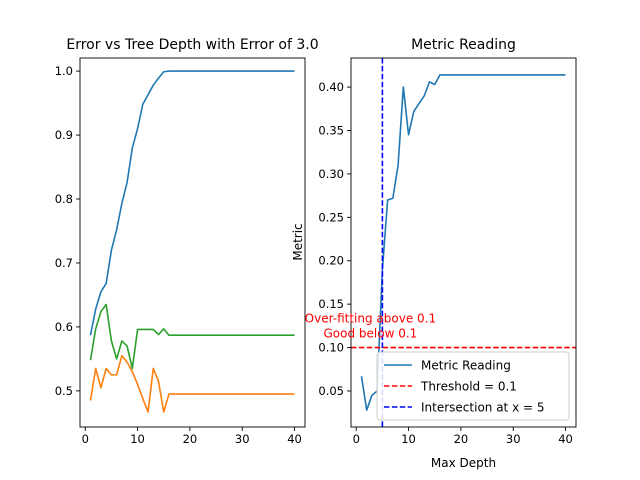 Image resolution: width=640 pixels, height=480 pixels. I want to click on threshold-annotations: Over-fitting above 0.1 Good below 0.1, so click(370, 326).